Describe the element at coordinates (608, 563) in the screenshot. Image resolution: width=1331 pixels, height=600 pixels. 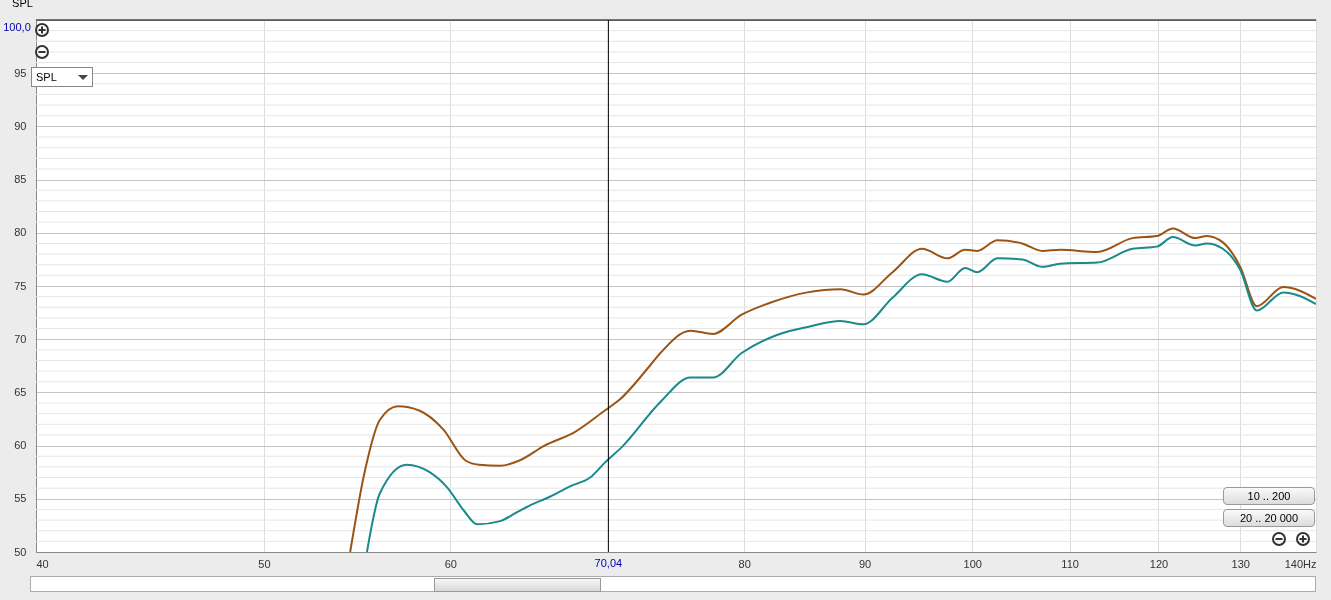
I see `ref-line-label: 70,04` at that location.